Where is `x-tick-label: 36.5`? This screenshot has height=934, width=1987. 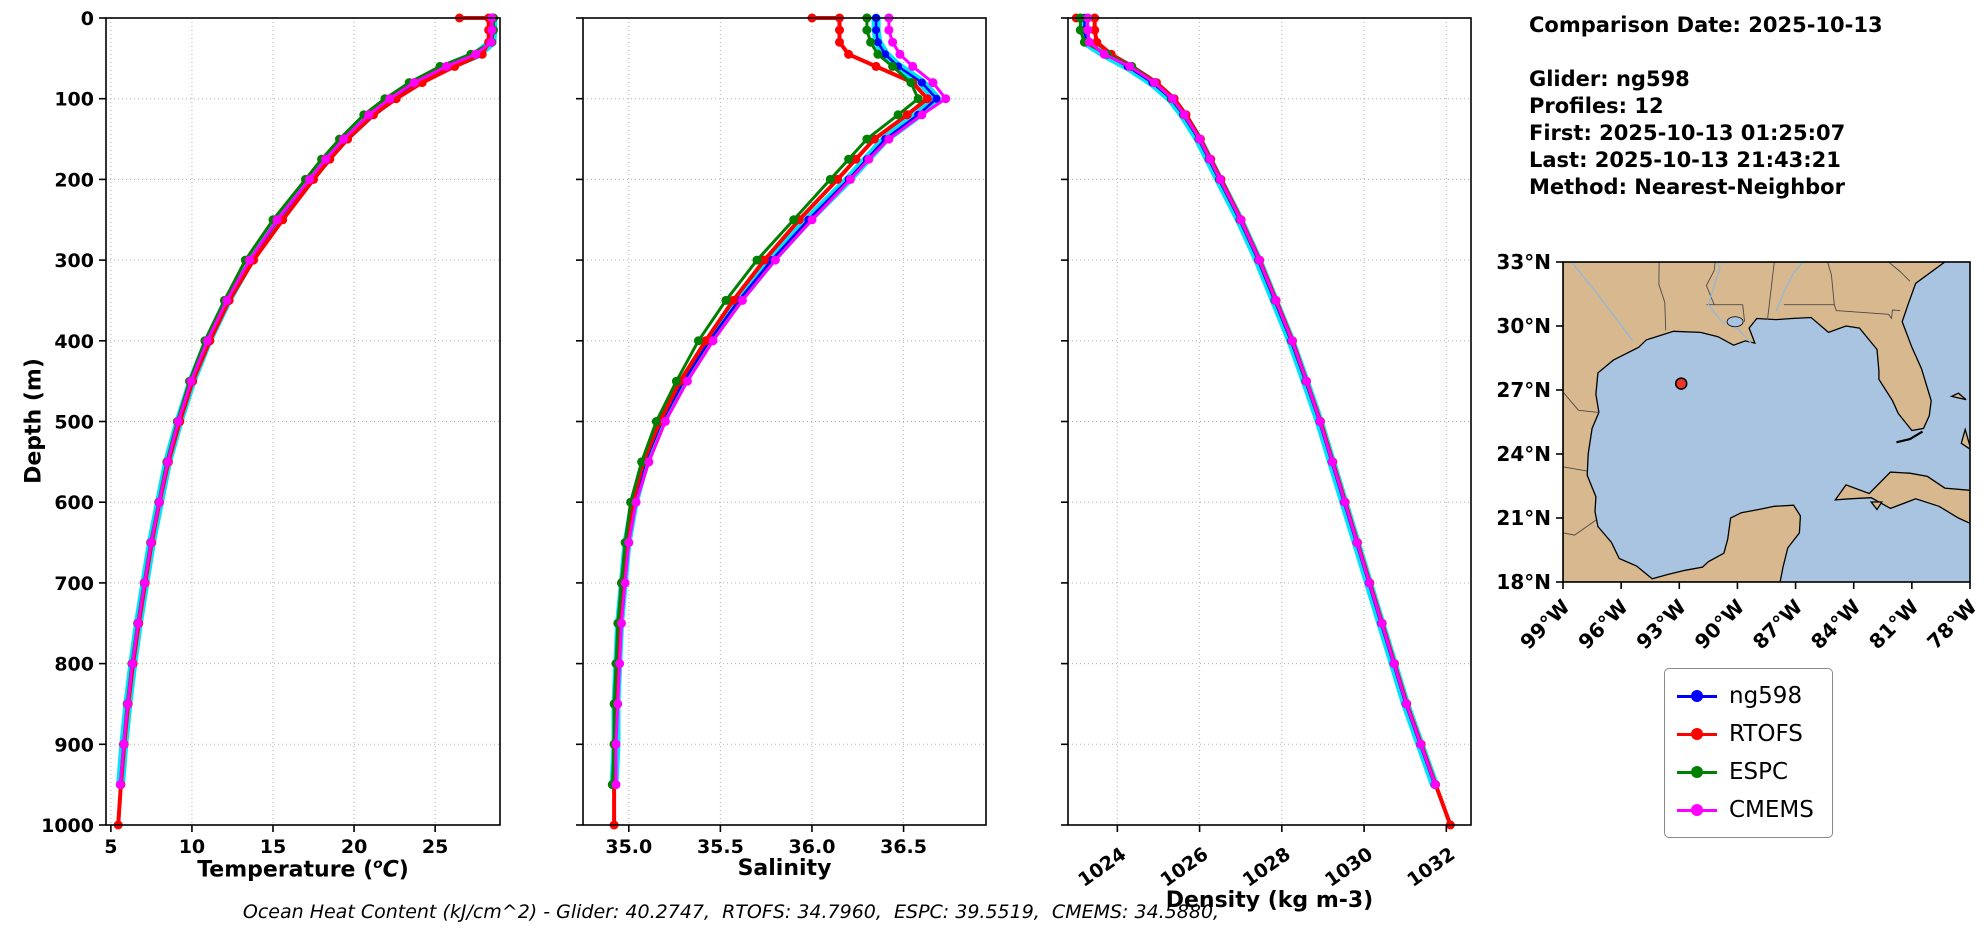
x-tick-label: 36.5 is located at coordinates (903, 847).